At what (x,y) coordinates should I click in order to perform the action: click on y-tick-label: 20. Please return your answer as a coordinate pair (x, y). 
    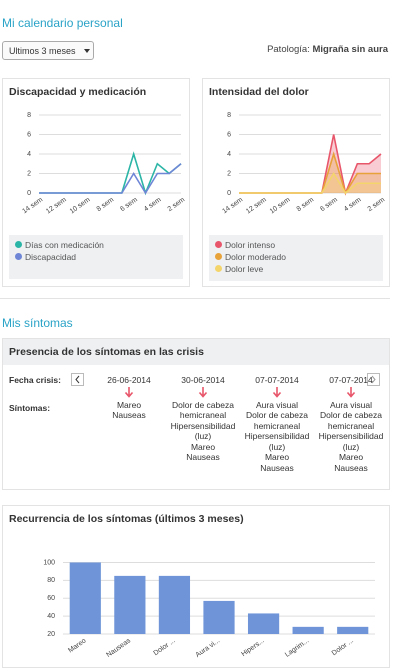
    Looking at the image, I should click on (51, 634).